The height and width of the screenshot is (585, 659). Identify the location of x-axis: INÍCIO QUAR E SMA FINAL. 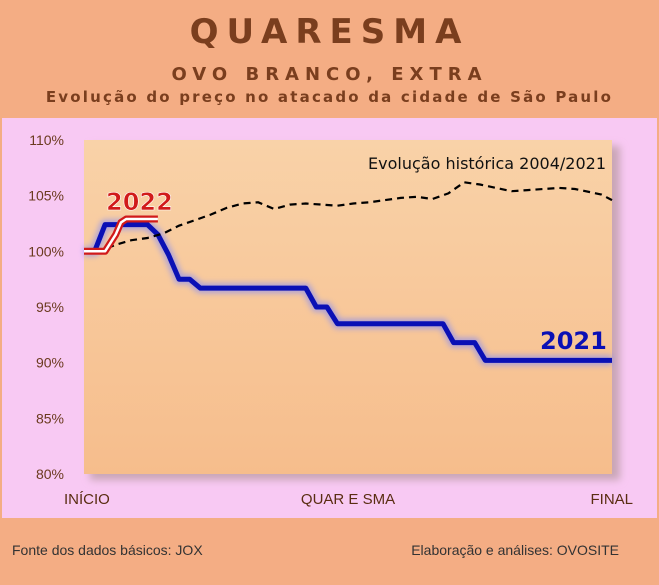
(348, 499).